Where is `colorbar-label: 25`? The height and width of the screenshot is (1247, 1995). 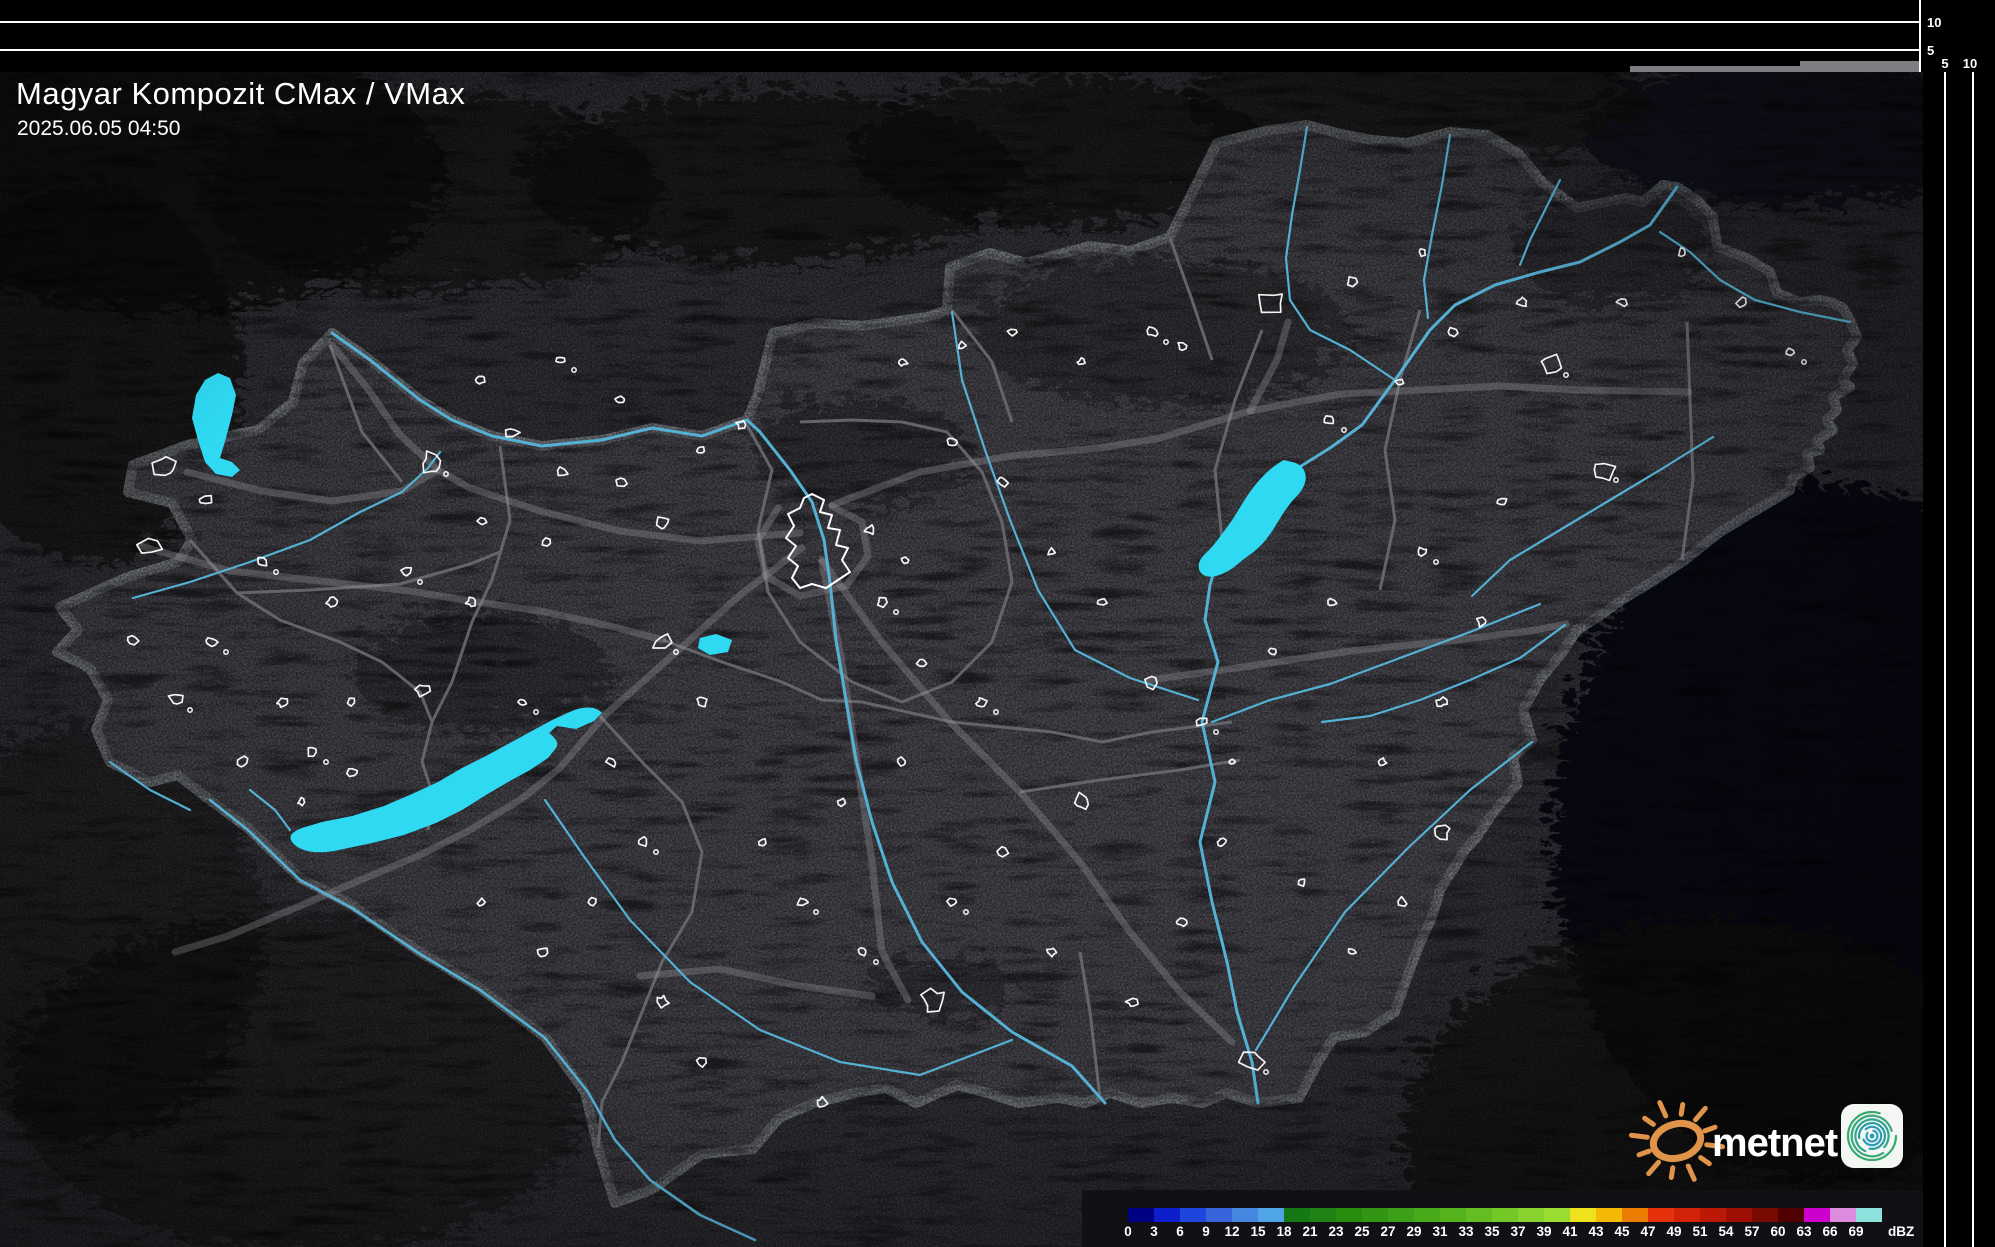
colorbar-label: 25 is located at coordinates (1362, 1231).